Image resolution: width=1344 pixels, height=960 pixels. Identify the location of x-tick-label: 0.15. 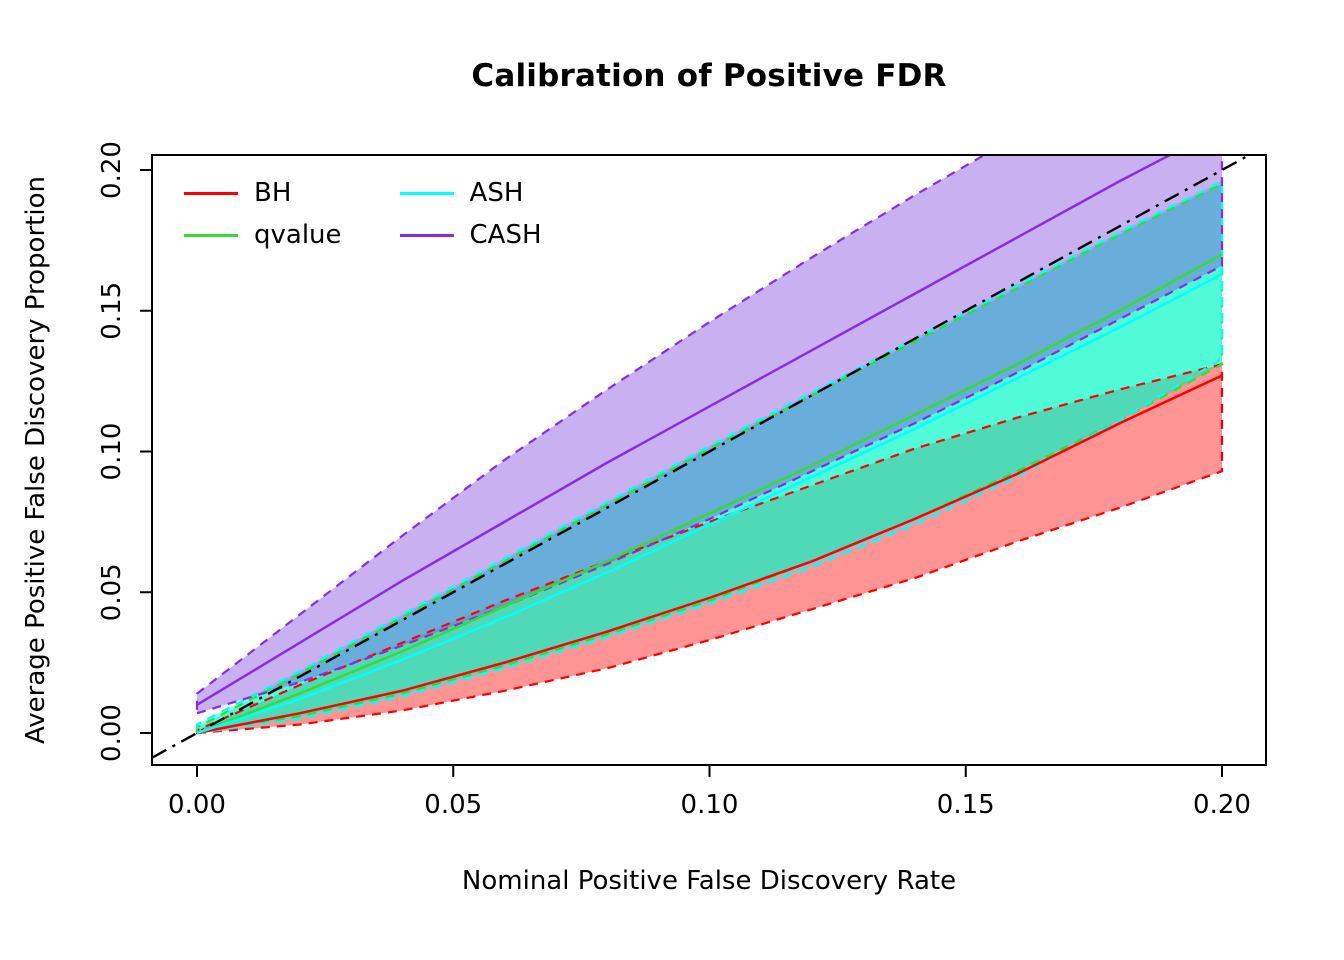
(966, 805).